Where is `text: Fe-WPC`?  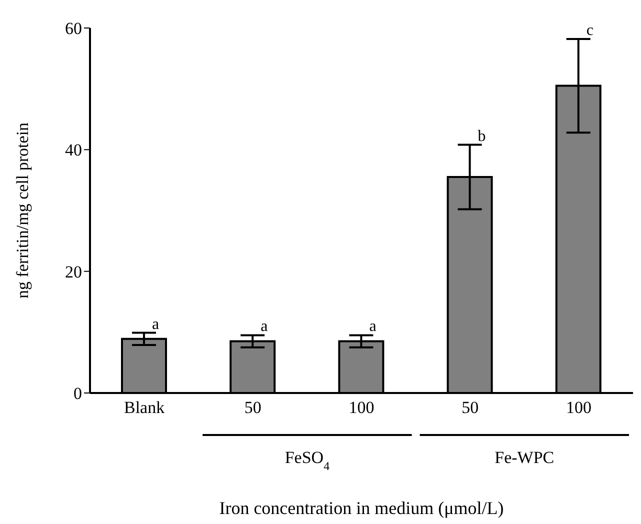 text: Fe-WPC is located at coordinates (524, 457).